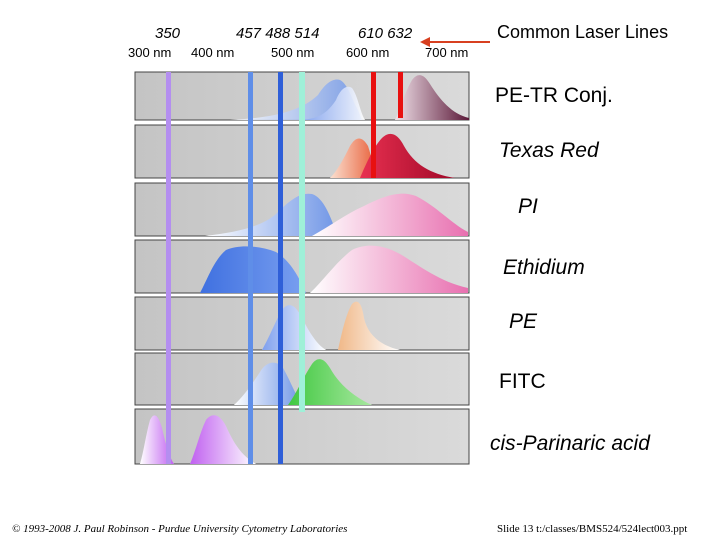  I want to click on panel-cis-parinaric, so click(302, 436).